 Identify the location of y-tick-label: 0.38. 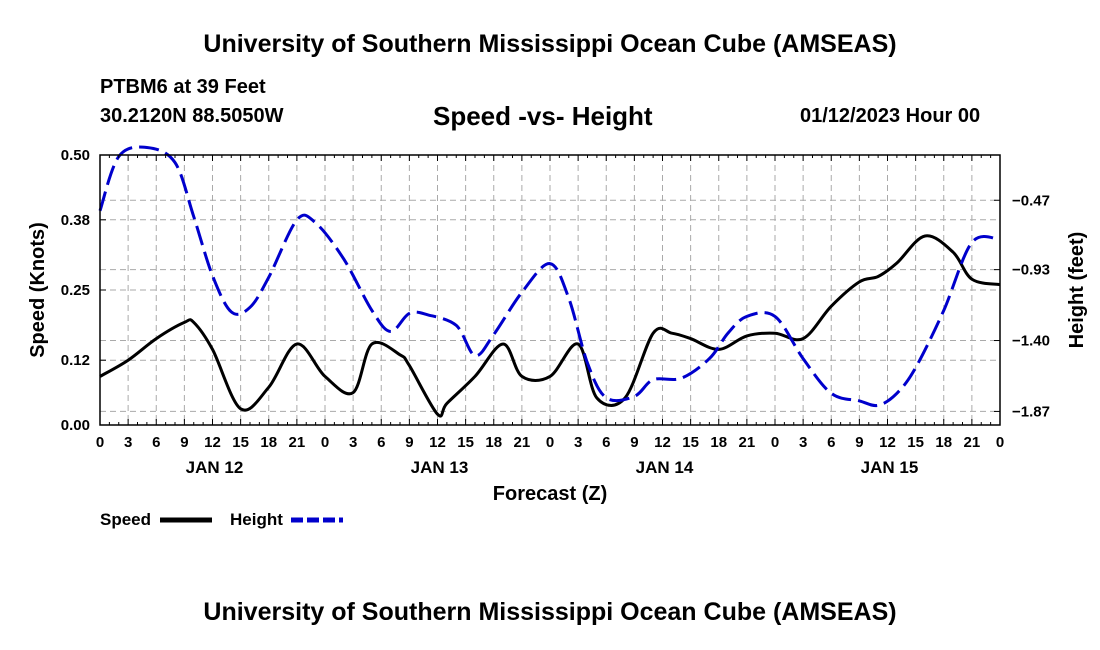
(75, 220).